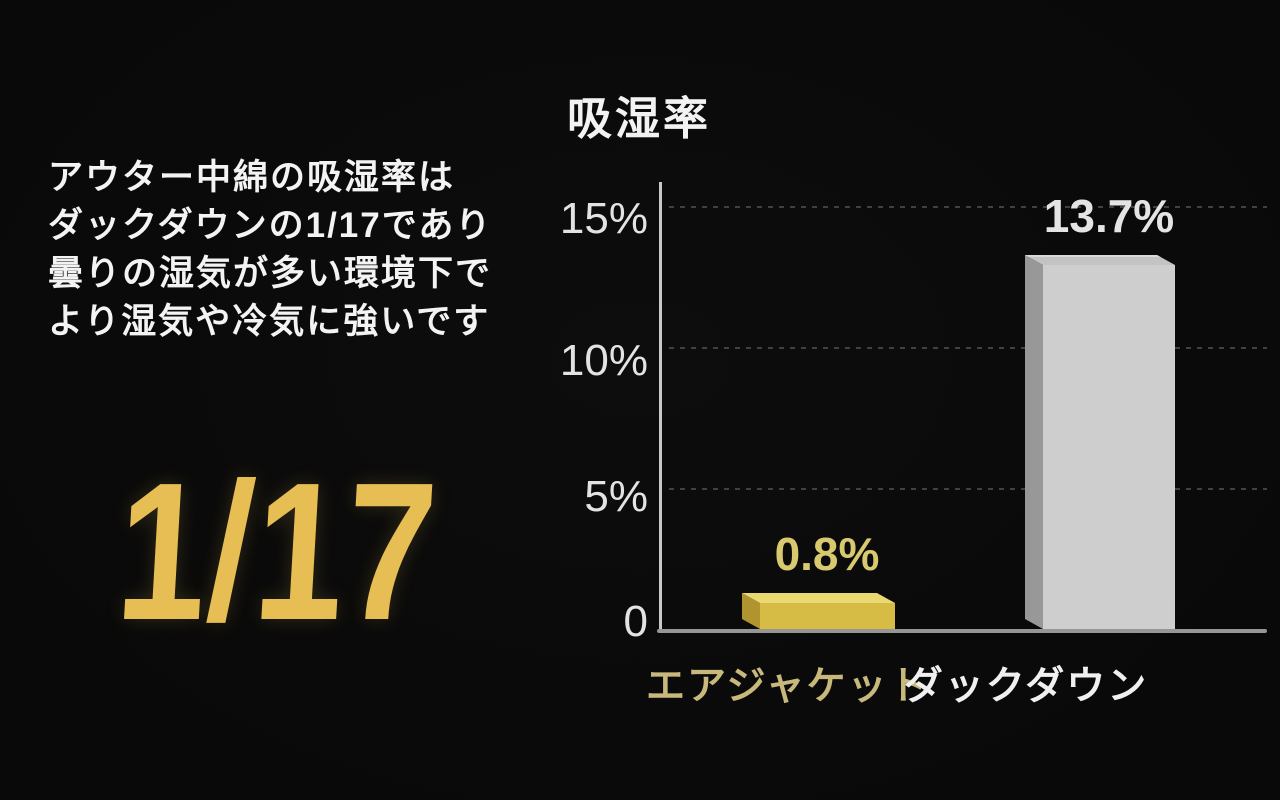  Describe the element at coordinates (1109, 216) in the screenshot. I see `value-label-duck-down: 13.7%` at that location.